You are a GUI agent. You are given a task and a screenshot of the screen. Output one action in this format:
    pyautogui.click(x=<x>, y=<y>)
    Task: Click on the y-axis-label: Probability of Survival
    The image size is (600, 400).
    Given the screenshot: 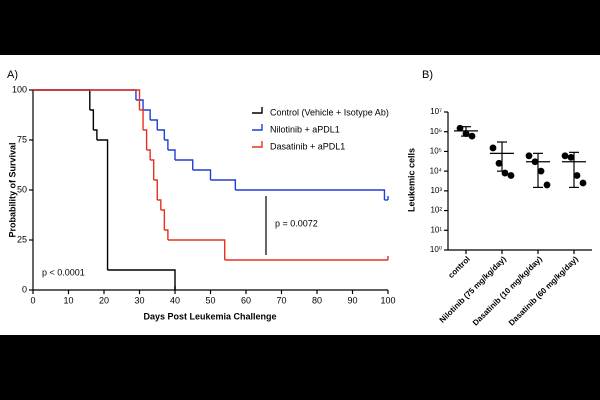 What is the action you would take?
    pyautogui.click(x=12, y=189)
    